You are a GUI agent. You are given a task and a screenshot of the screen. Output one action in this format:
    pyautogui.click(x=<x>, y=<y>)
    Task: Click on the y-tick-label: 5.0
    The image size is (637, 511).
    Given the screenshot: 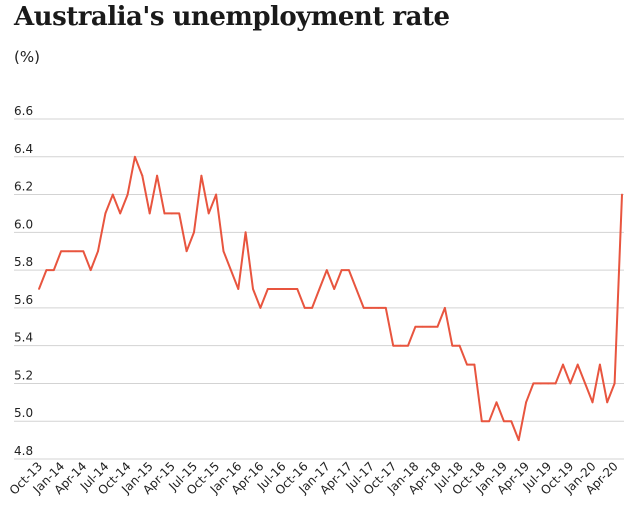 What is the action you would take?
    pyautogui.click(x=23, y=413)
    